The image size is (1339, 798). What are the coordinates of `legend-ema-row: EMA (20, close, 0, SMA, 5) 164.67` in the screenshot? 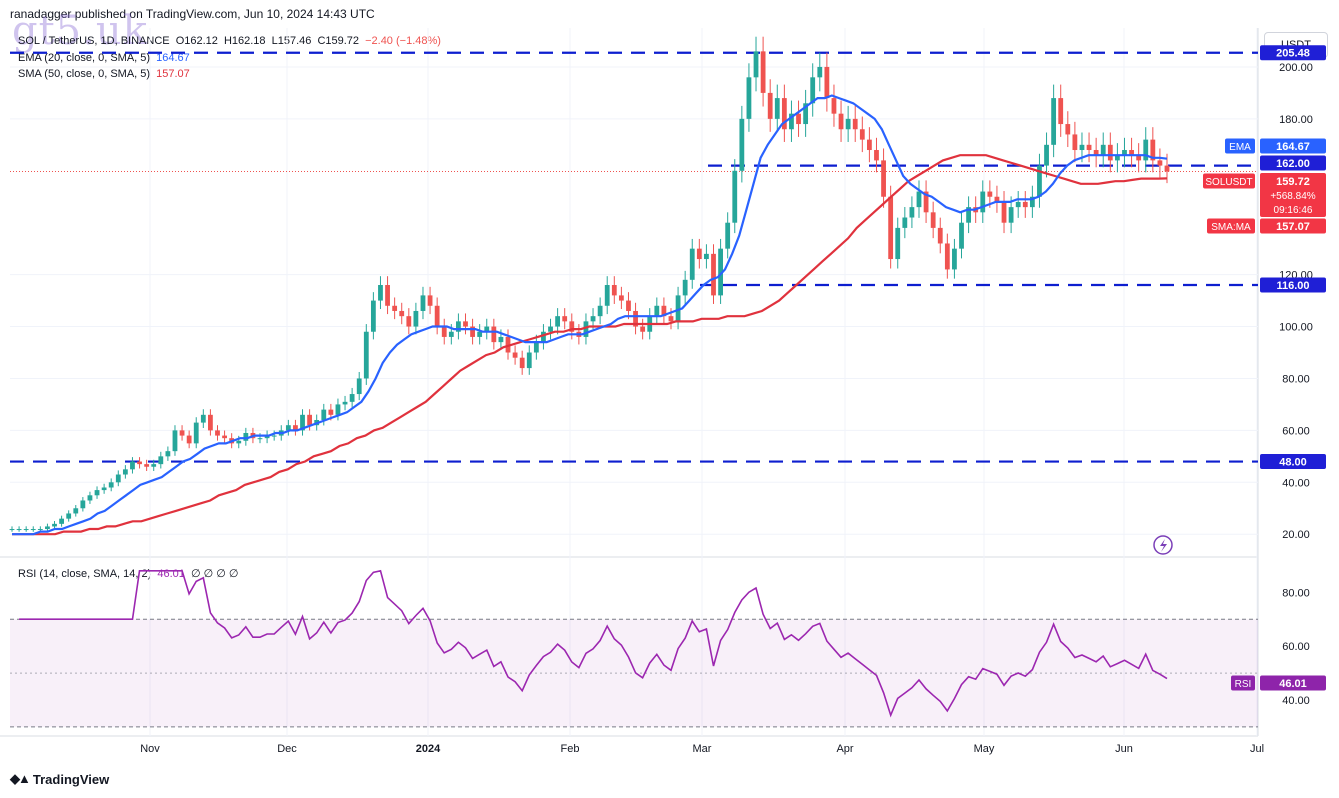 It's located at (104, 58).